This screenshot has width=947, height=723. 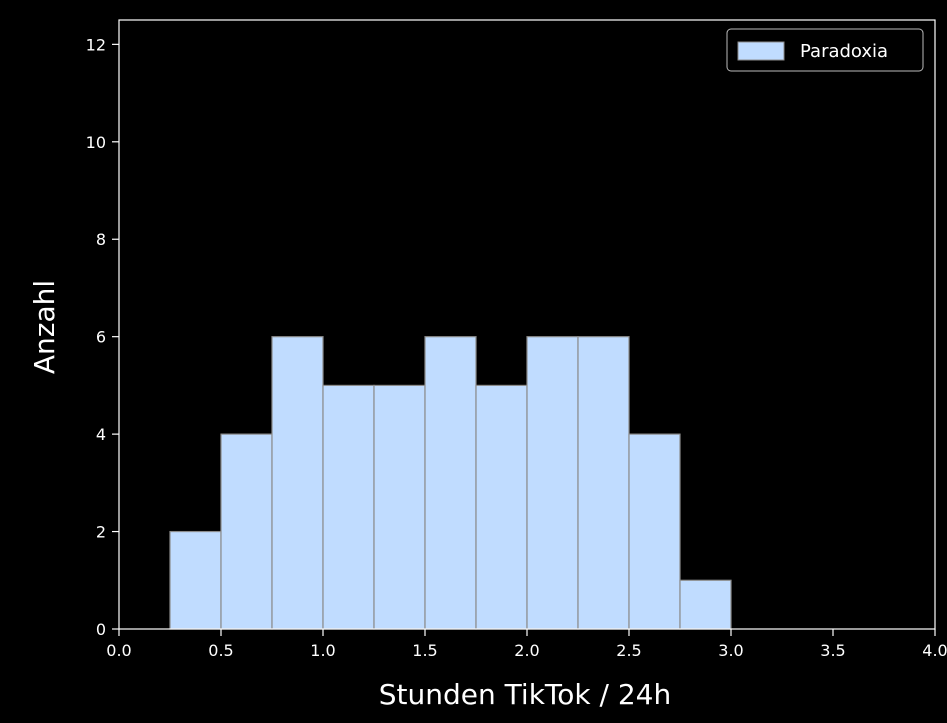 I want to click on legend: Paradoxia, so click(x=825, y=50).